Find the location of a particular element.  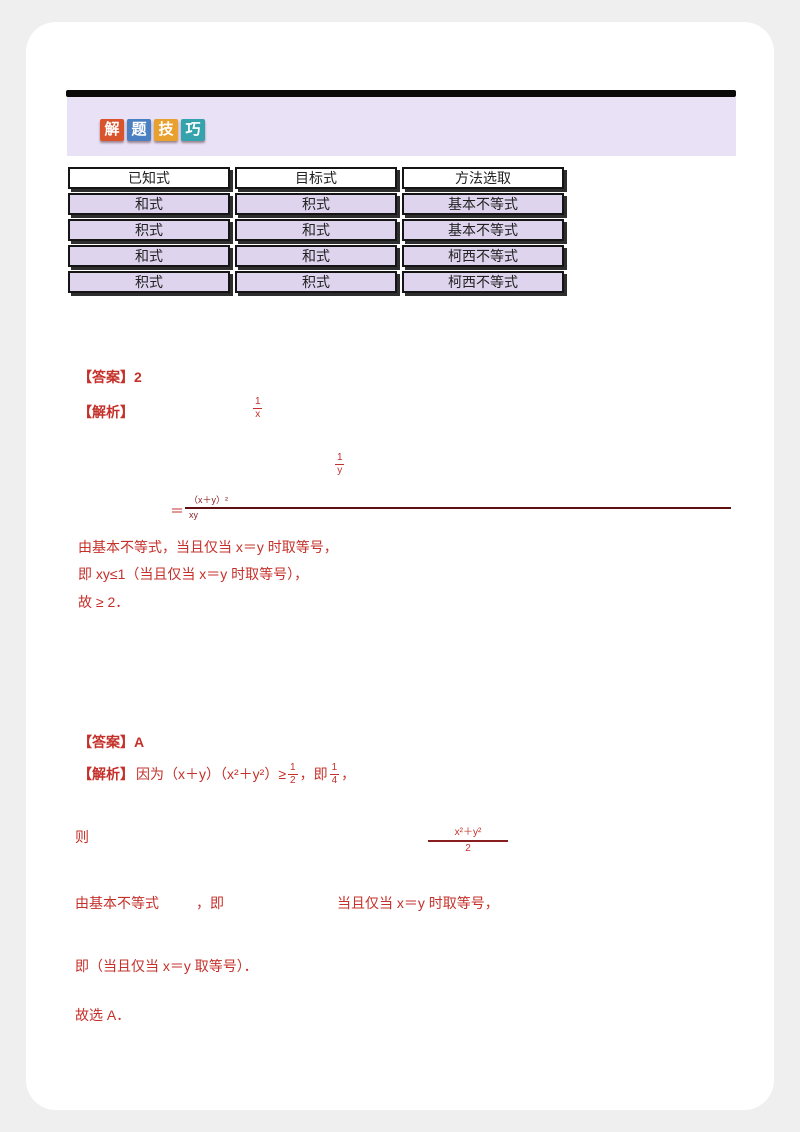

fraction-denominator: xy is located at coordinates (193, 514).